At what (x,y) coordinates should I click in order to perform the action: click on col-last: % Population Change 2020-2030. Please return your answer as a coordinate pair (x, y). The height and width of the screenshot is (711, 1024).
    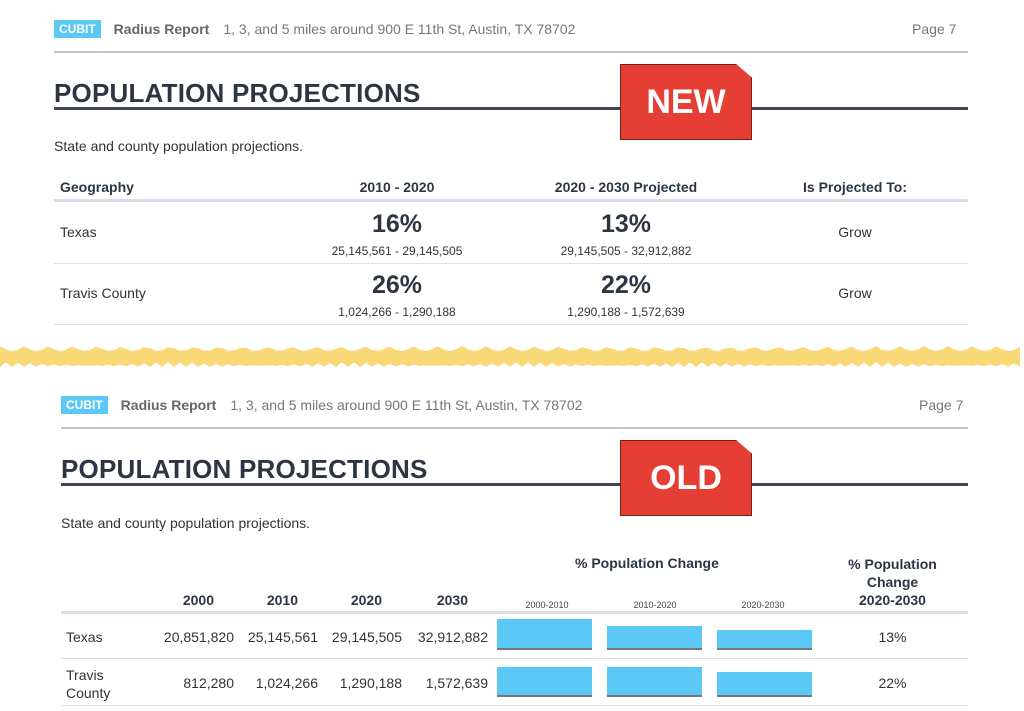
    Looking at the image, I should click on (892, 582).